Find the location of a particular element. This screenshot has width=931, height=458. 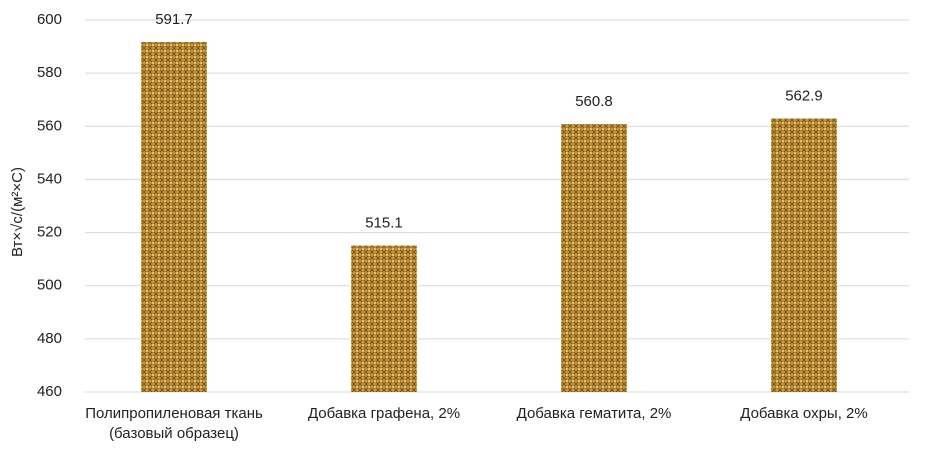

data-label: 560.8 is located at coordinates (594, 101).